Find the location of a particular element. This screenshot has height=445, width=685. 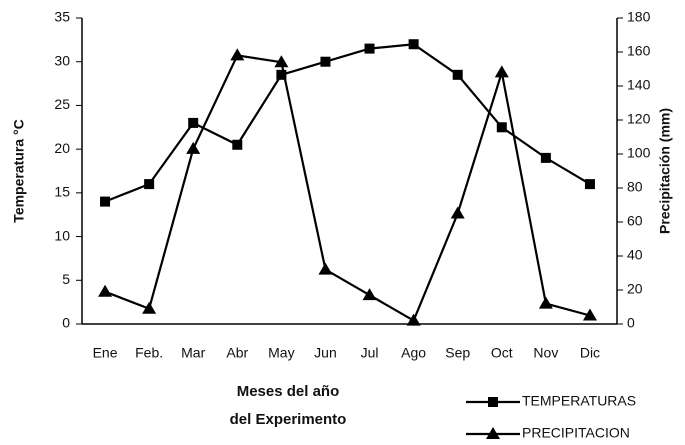

x-tick-label: Ene is located at coordinates (105, 353).